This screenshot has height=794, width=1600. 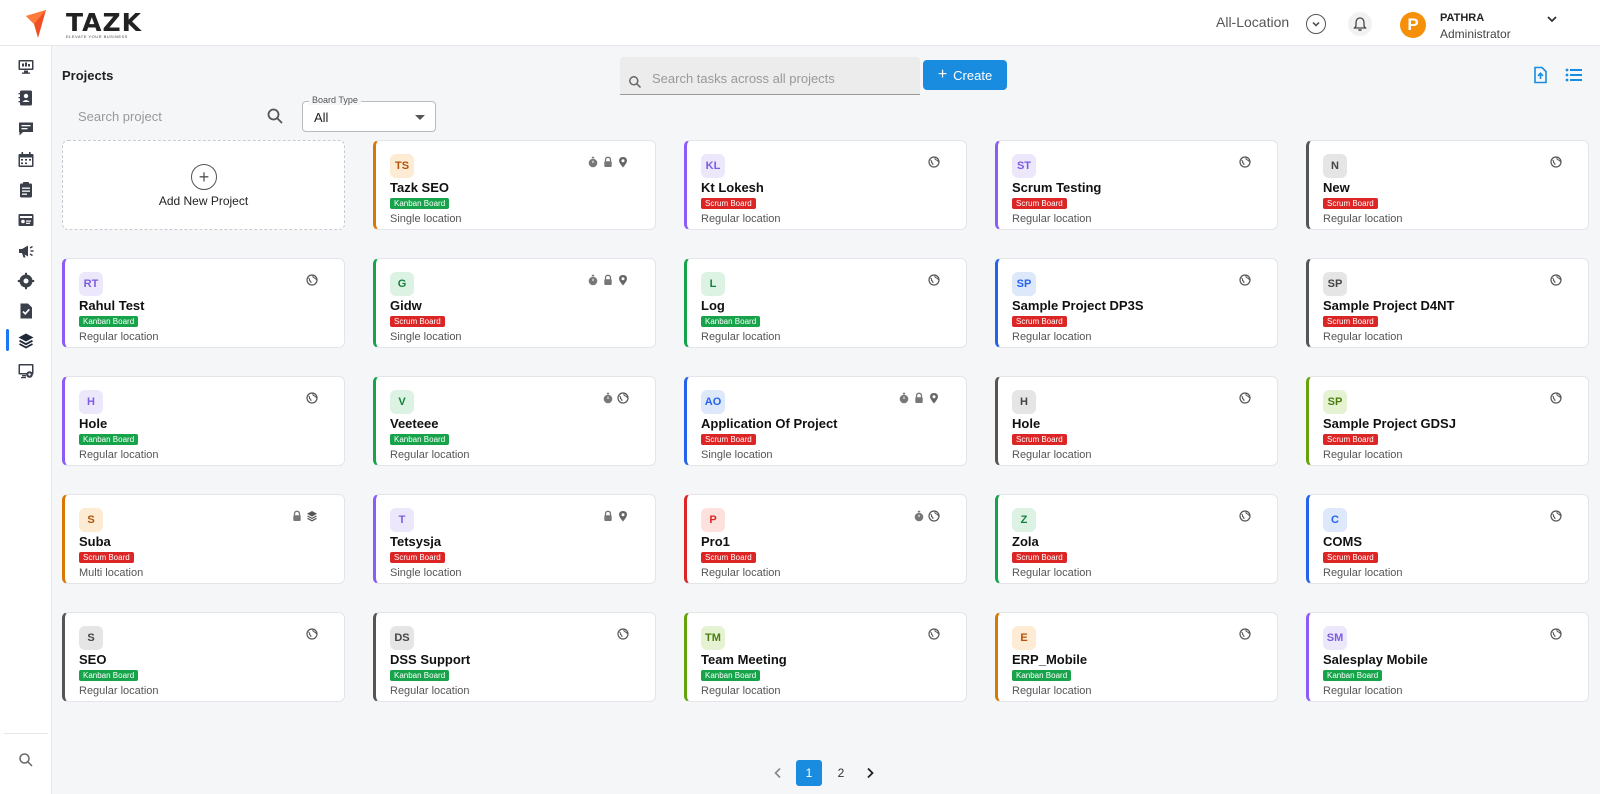 I want to click on avatar: P, so click(x=1413, y=25).